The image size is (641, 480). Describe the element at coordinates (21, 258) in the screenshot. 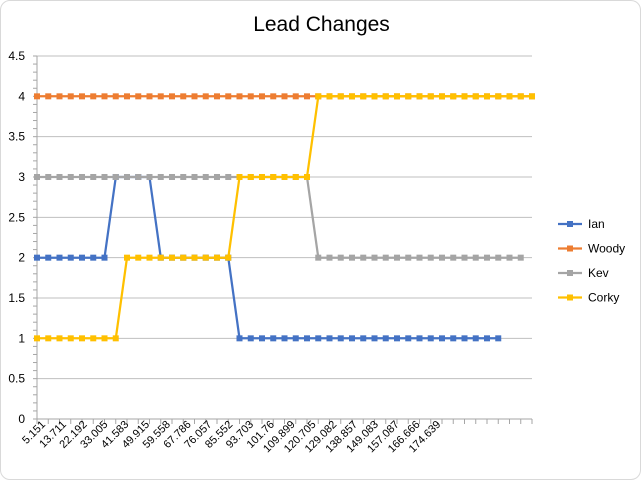

I see `y-tick-label: 2` at that location.